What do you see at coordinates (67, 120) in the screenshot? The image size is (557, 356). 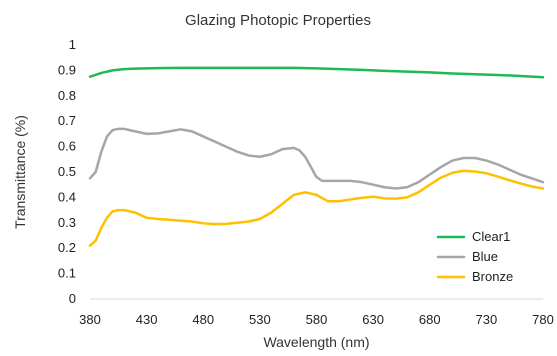 I see `y-tick-label: 0.7` at bounding box center [67, 120].